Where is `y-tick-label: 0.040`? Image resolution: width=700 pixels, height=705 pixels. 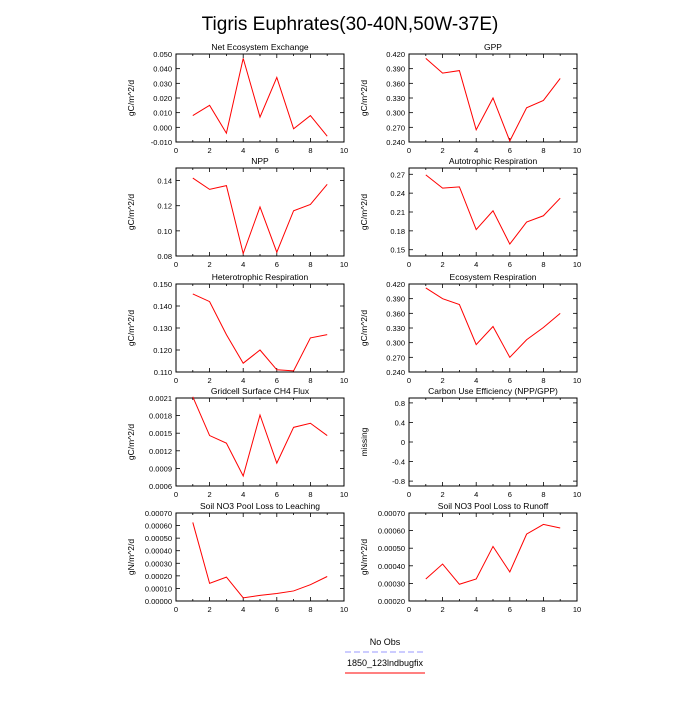 y-tick-label: 0.040 is located at coordinates (162, 69).